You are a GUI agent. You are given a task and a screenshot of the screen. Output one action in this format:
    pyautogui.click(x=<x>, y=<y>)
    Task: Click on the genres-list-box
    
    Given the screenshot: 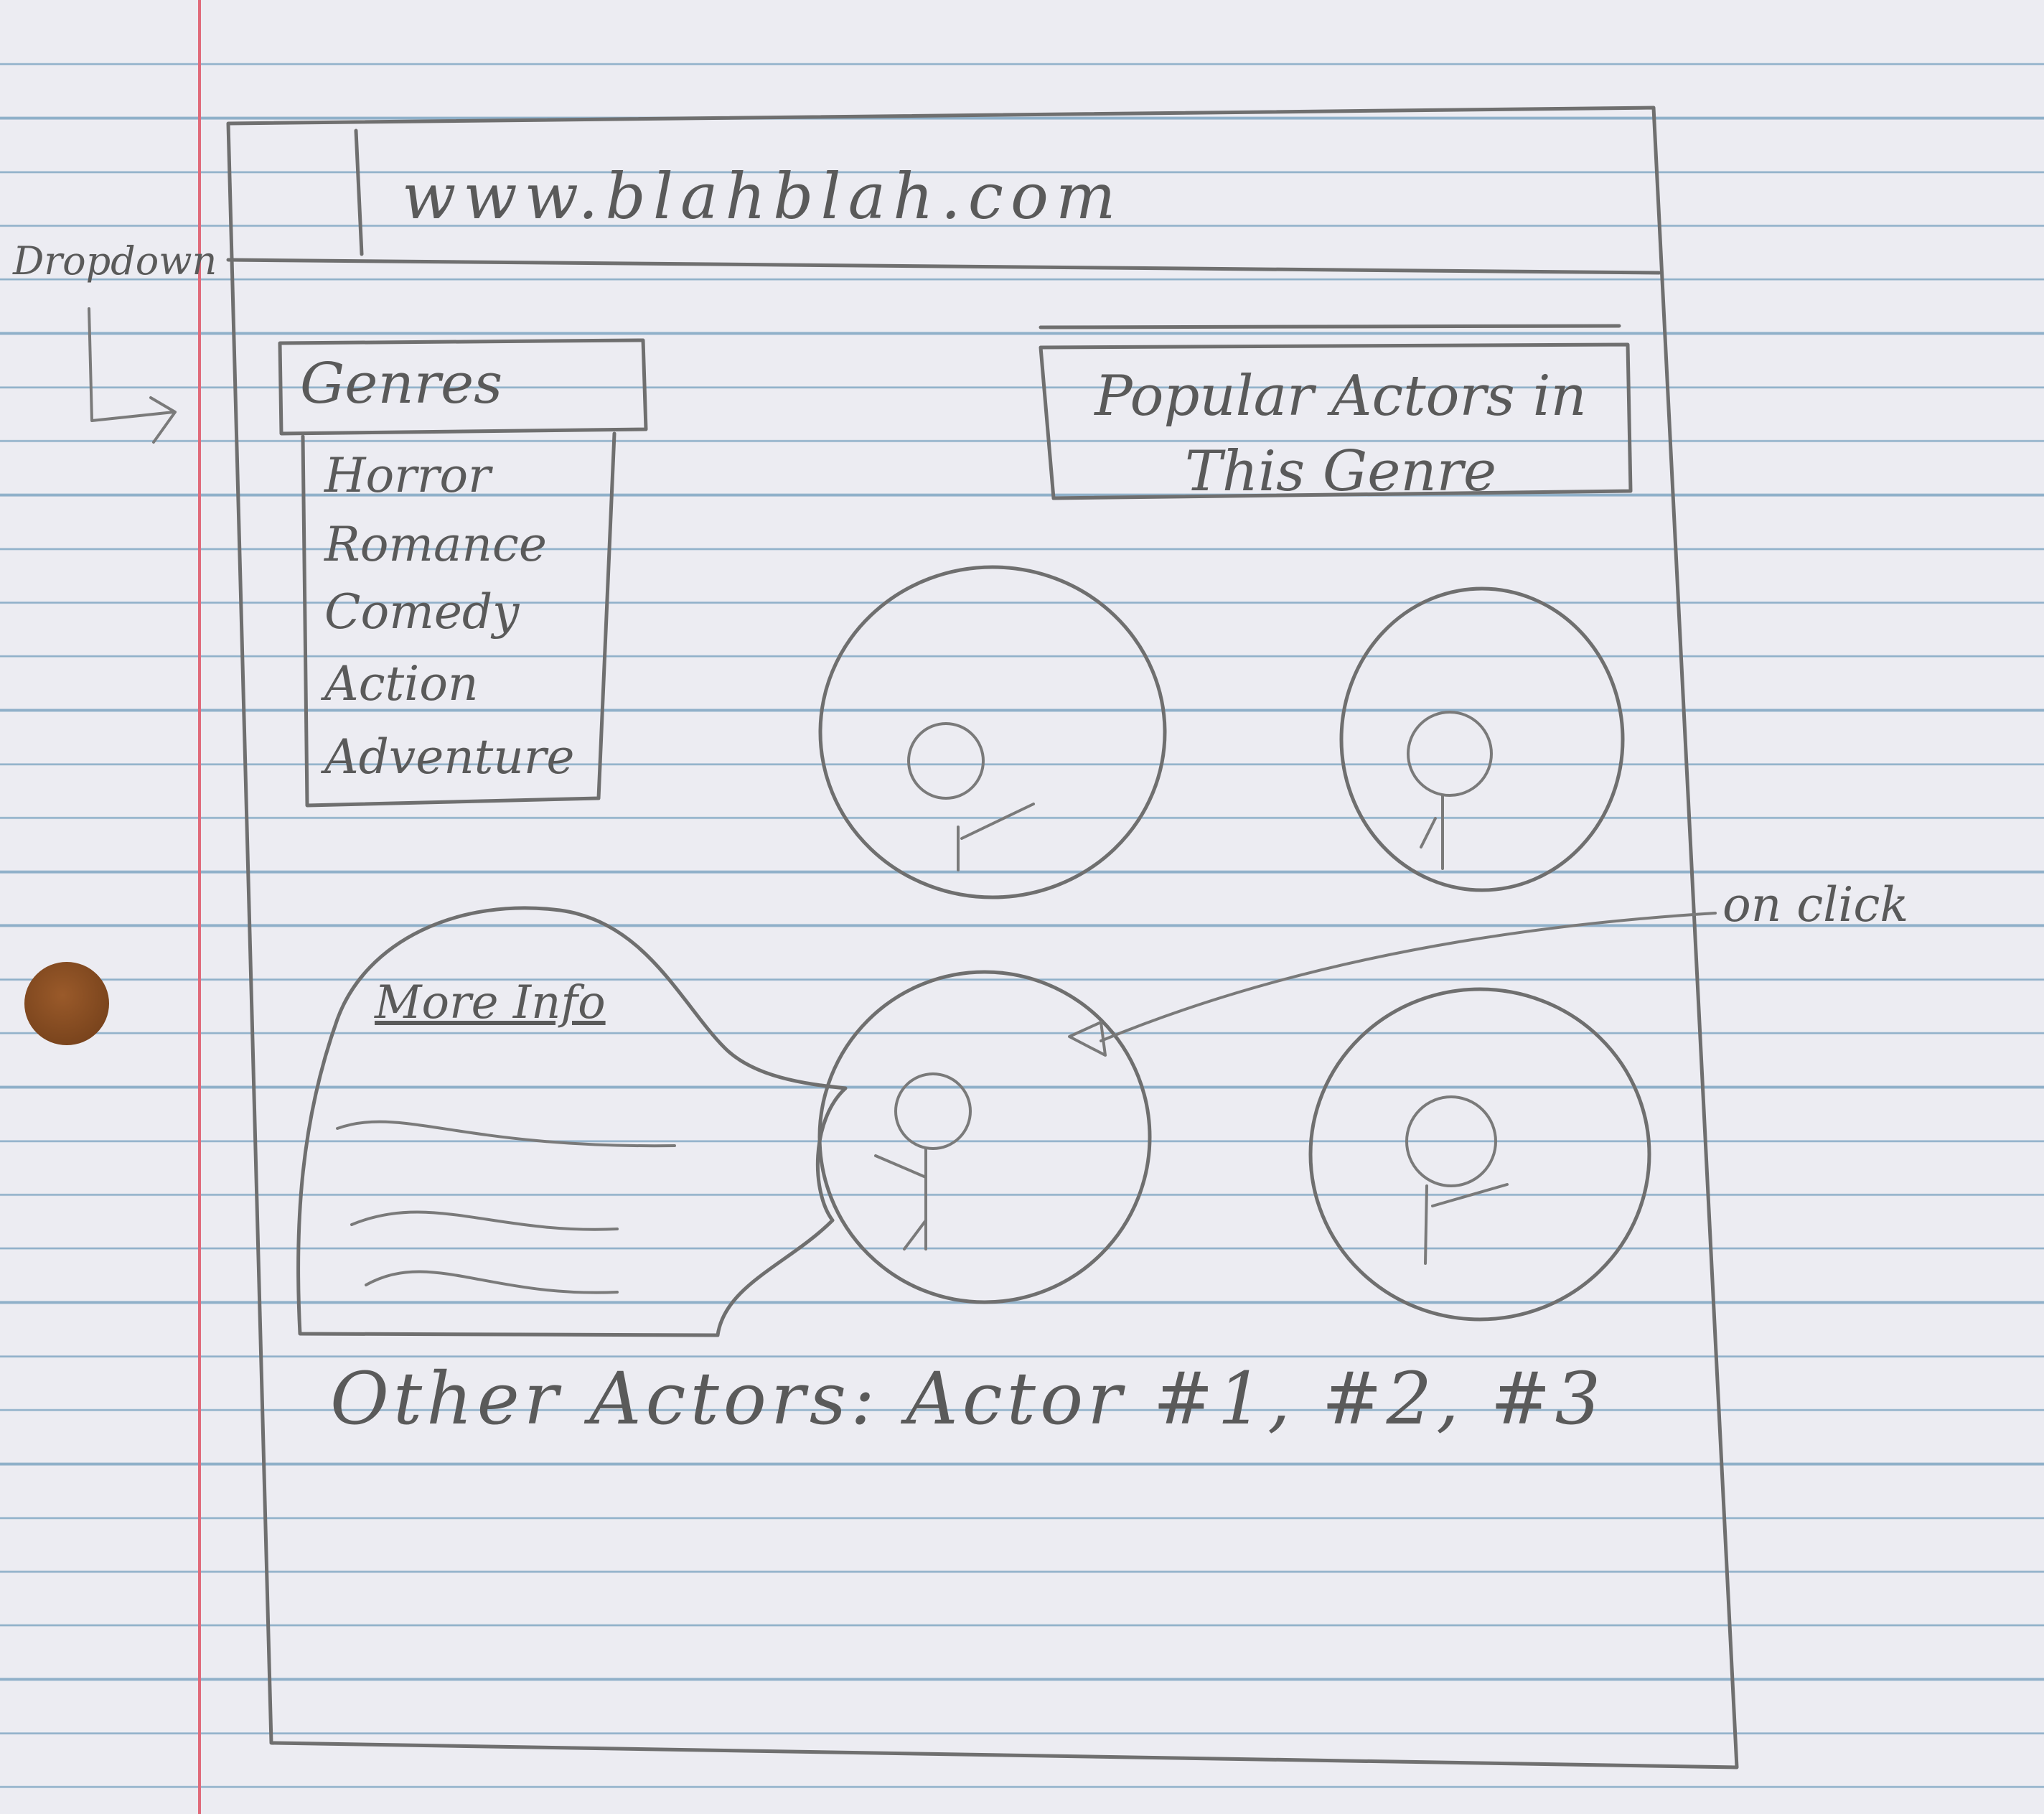 What is the action you would take?
    pyautogui.click(x=459, y=619)
    